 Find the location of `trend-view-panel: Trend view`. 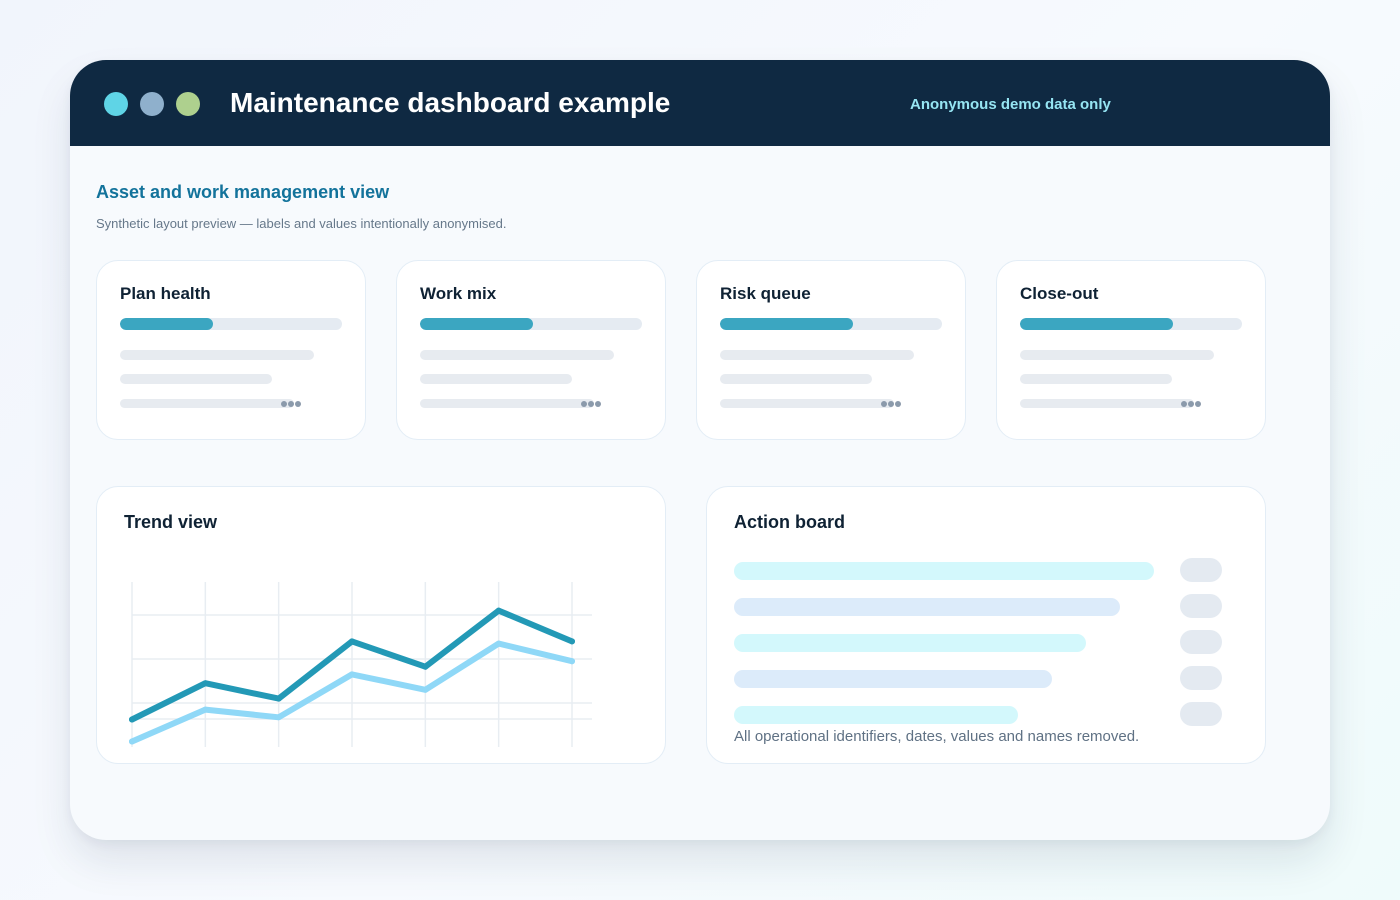

trend-view-panel: Trend view is located at coordinates (381, 625).